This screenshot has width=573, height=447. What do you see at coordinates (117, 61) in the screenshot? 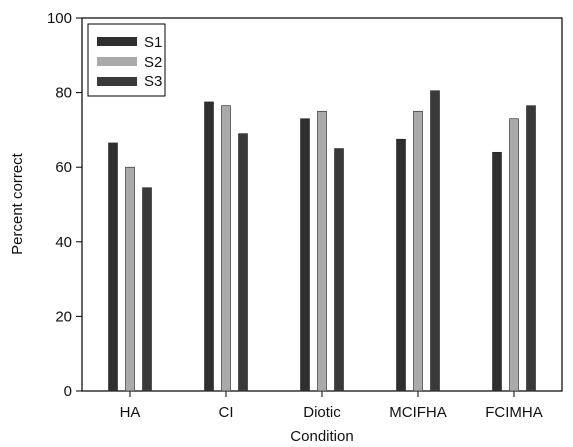
I see `legend-swatch-s2` at bounding box center [117, 61].